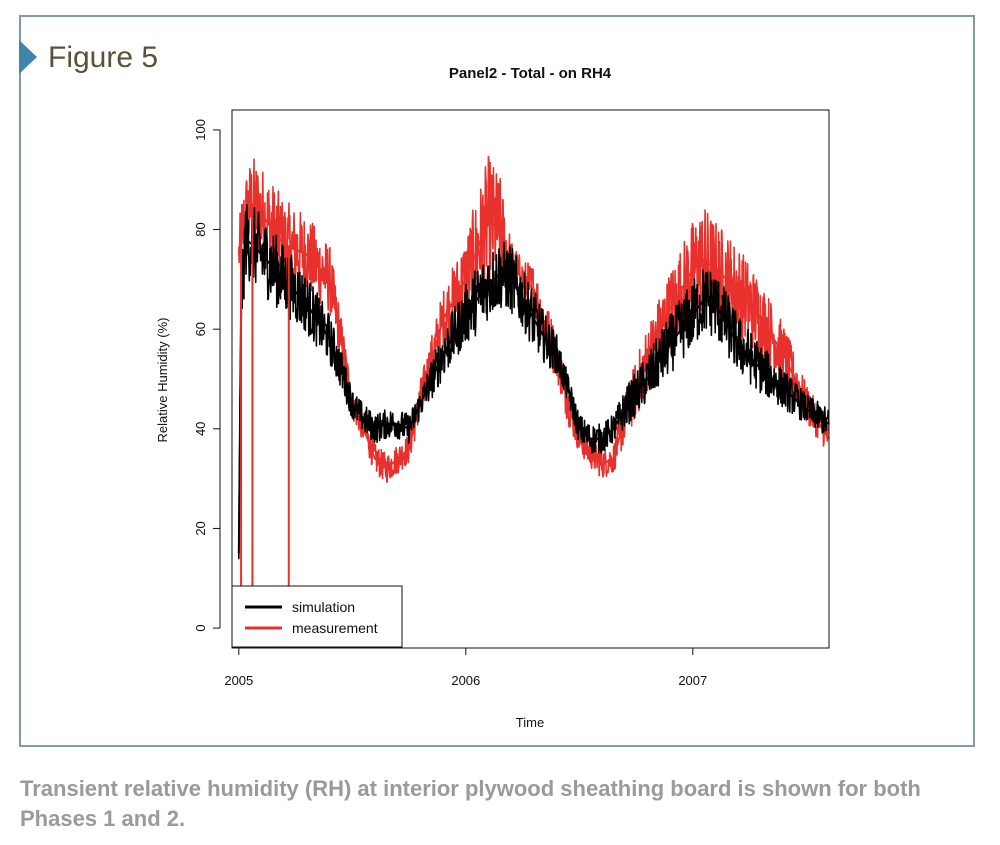 The height and width of the screenshot is (845, 1000). I want to click on y-tick-label: 60, so click(200, 329).